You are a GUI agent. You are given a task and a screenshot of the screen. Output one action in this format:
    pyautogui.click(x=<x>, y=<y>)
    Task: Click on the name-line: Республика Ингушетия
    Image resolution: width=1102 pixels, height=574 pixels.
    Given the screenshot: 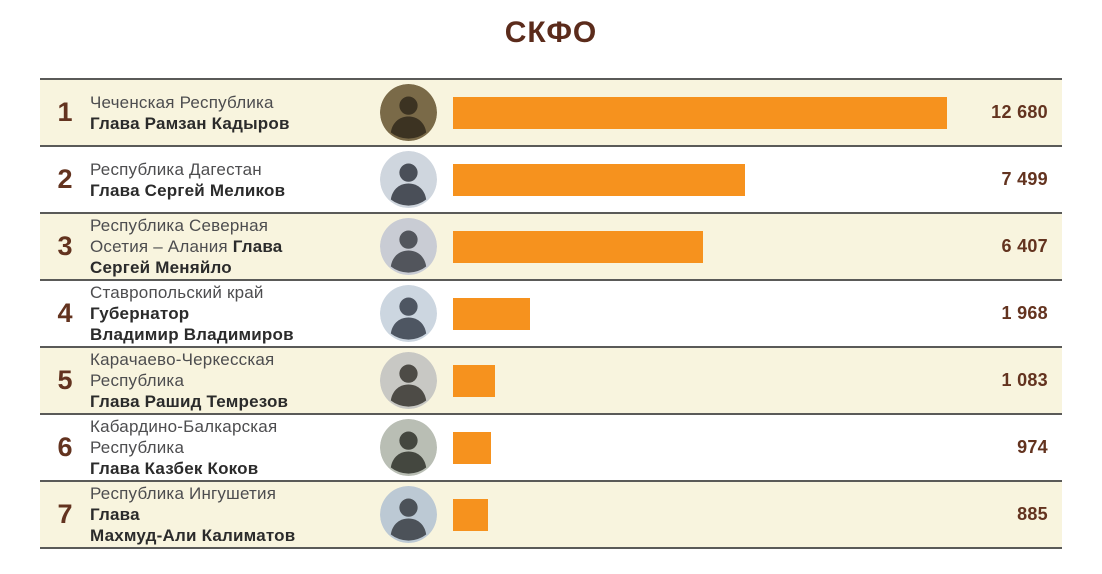 What is the action you would take?
    pyautogui.click(x=183, y=493)
    